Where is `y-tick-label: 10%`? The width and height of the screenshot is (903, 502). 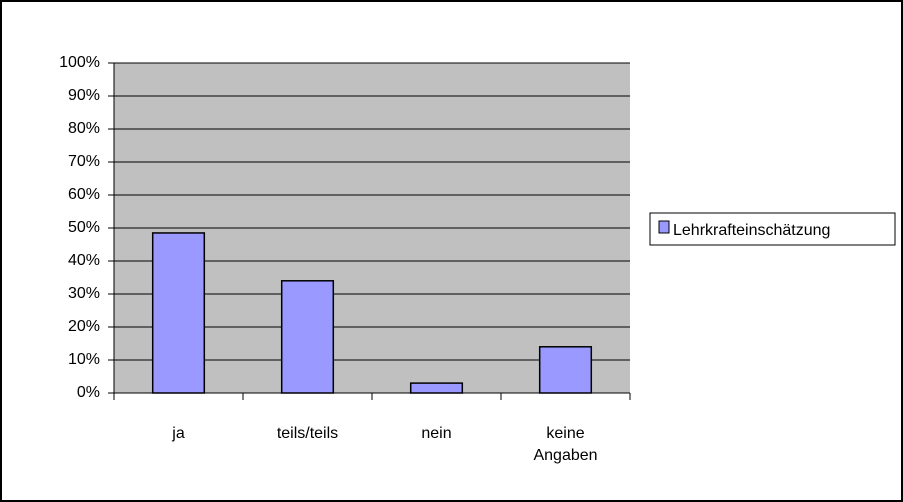 y-tick-label: 10% is located at coordinates (84, 359).